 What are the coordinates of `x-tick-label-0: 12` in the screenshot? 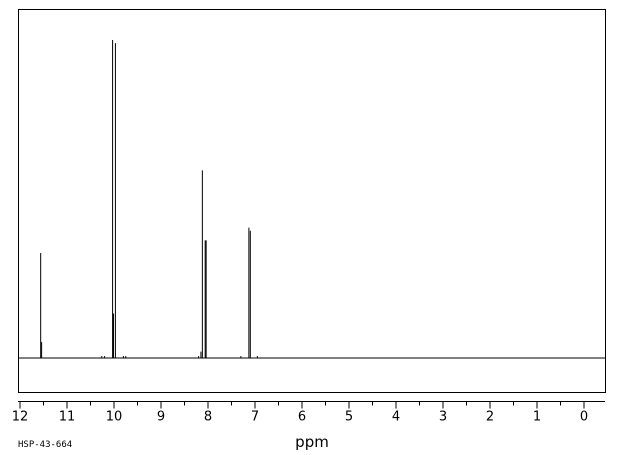 It's located at (20, 417).